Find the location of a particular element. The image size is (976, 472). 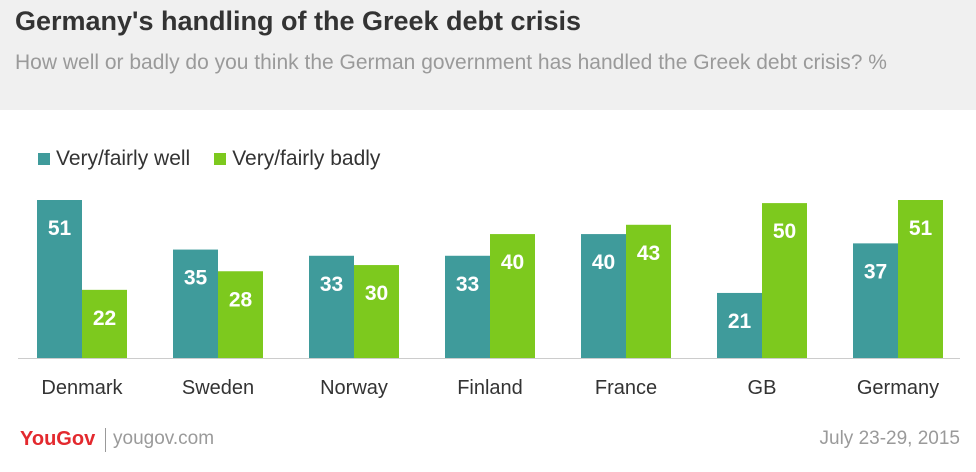

legend-swatch-badly is located at coordinates (220, 159).